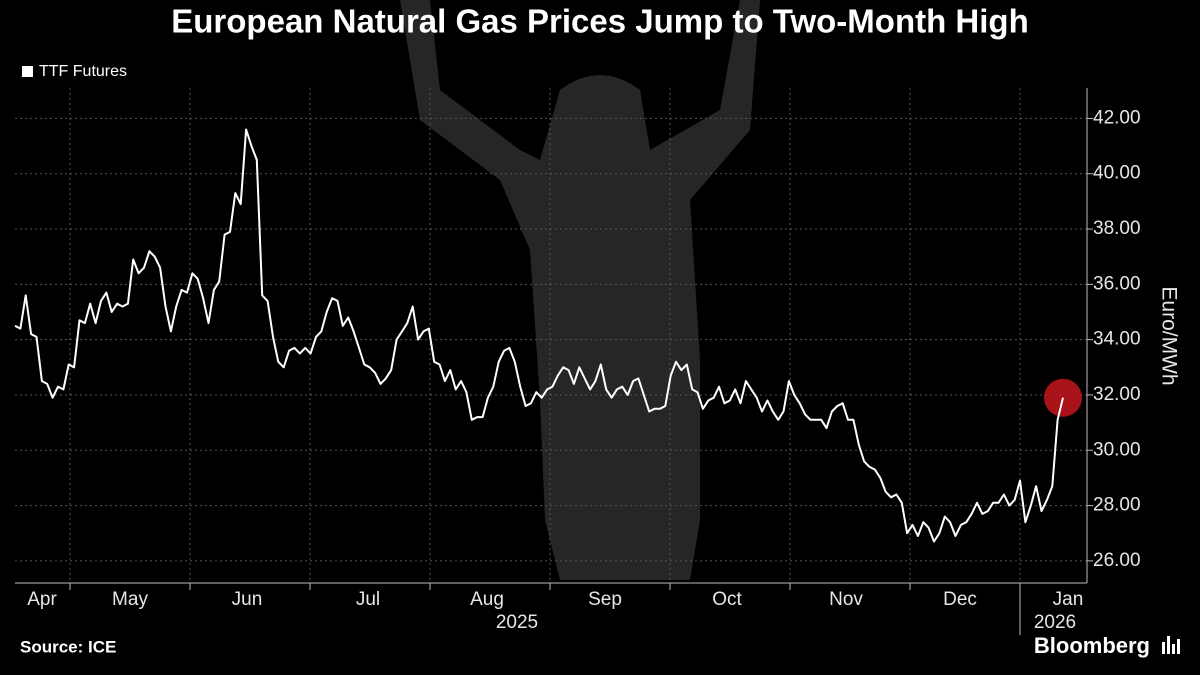 This screenshot has width=1200, height=675. What do you see at coordinates (1117, 449) in the screenshot?
I see `y-tick-label: 30.00` at bounding box center [1117, 449].